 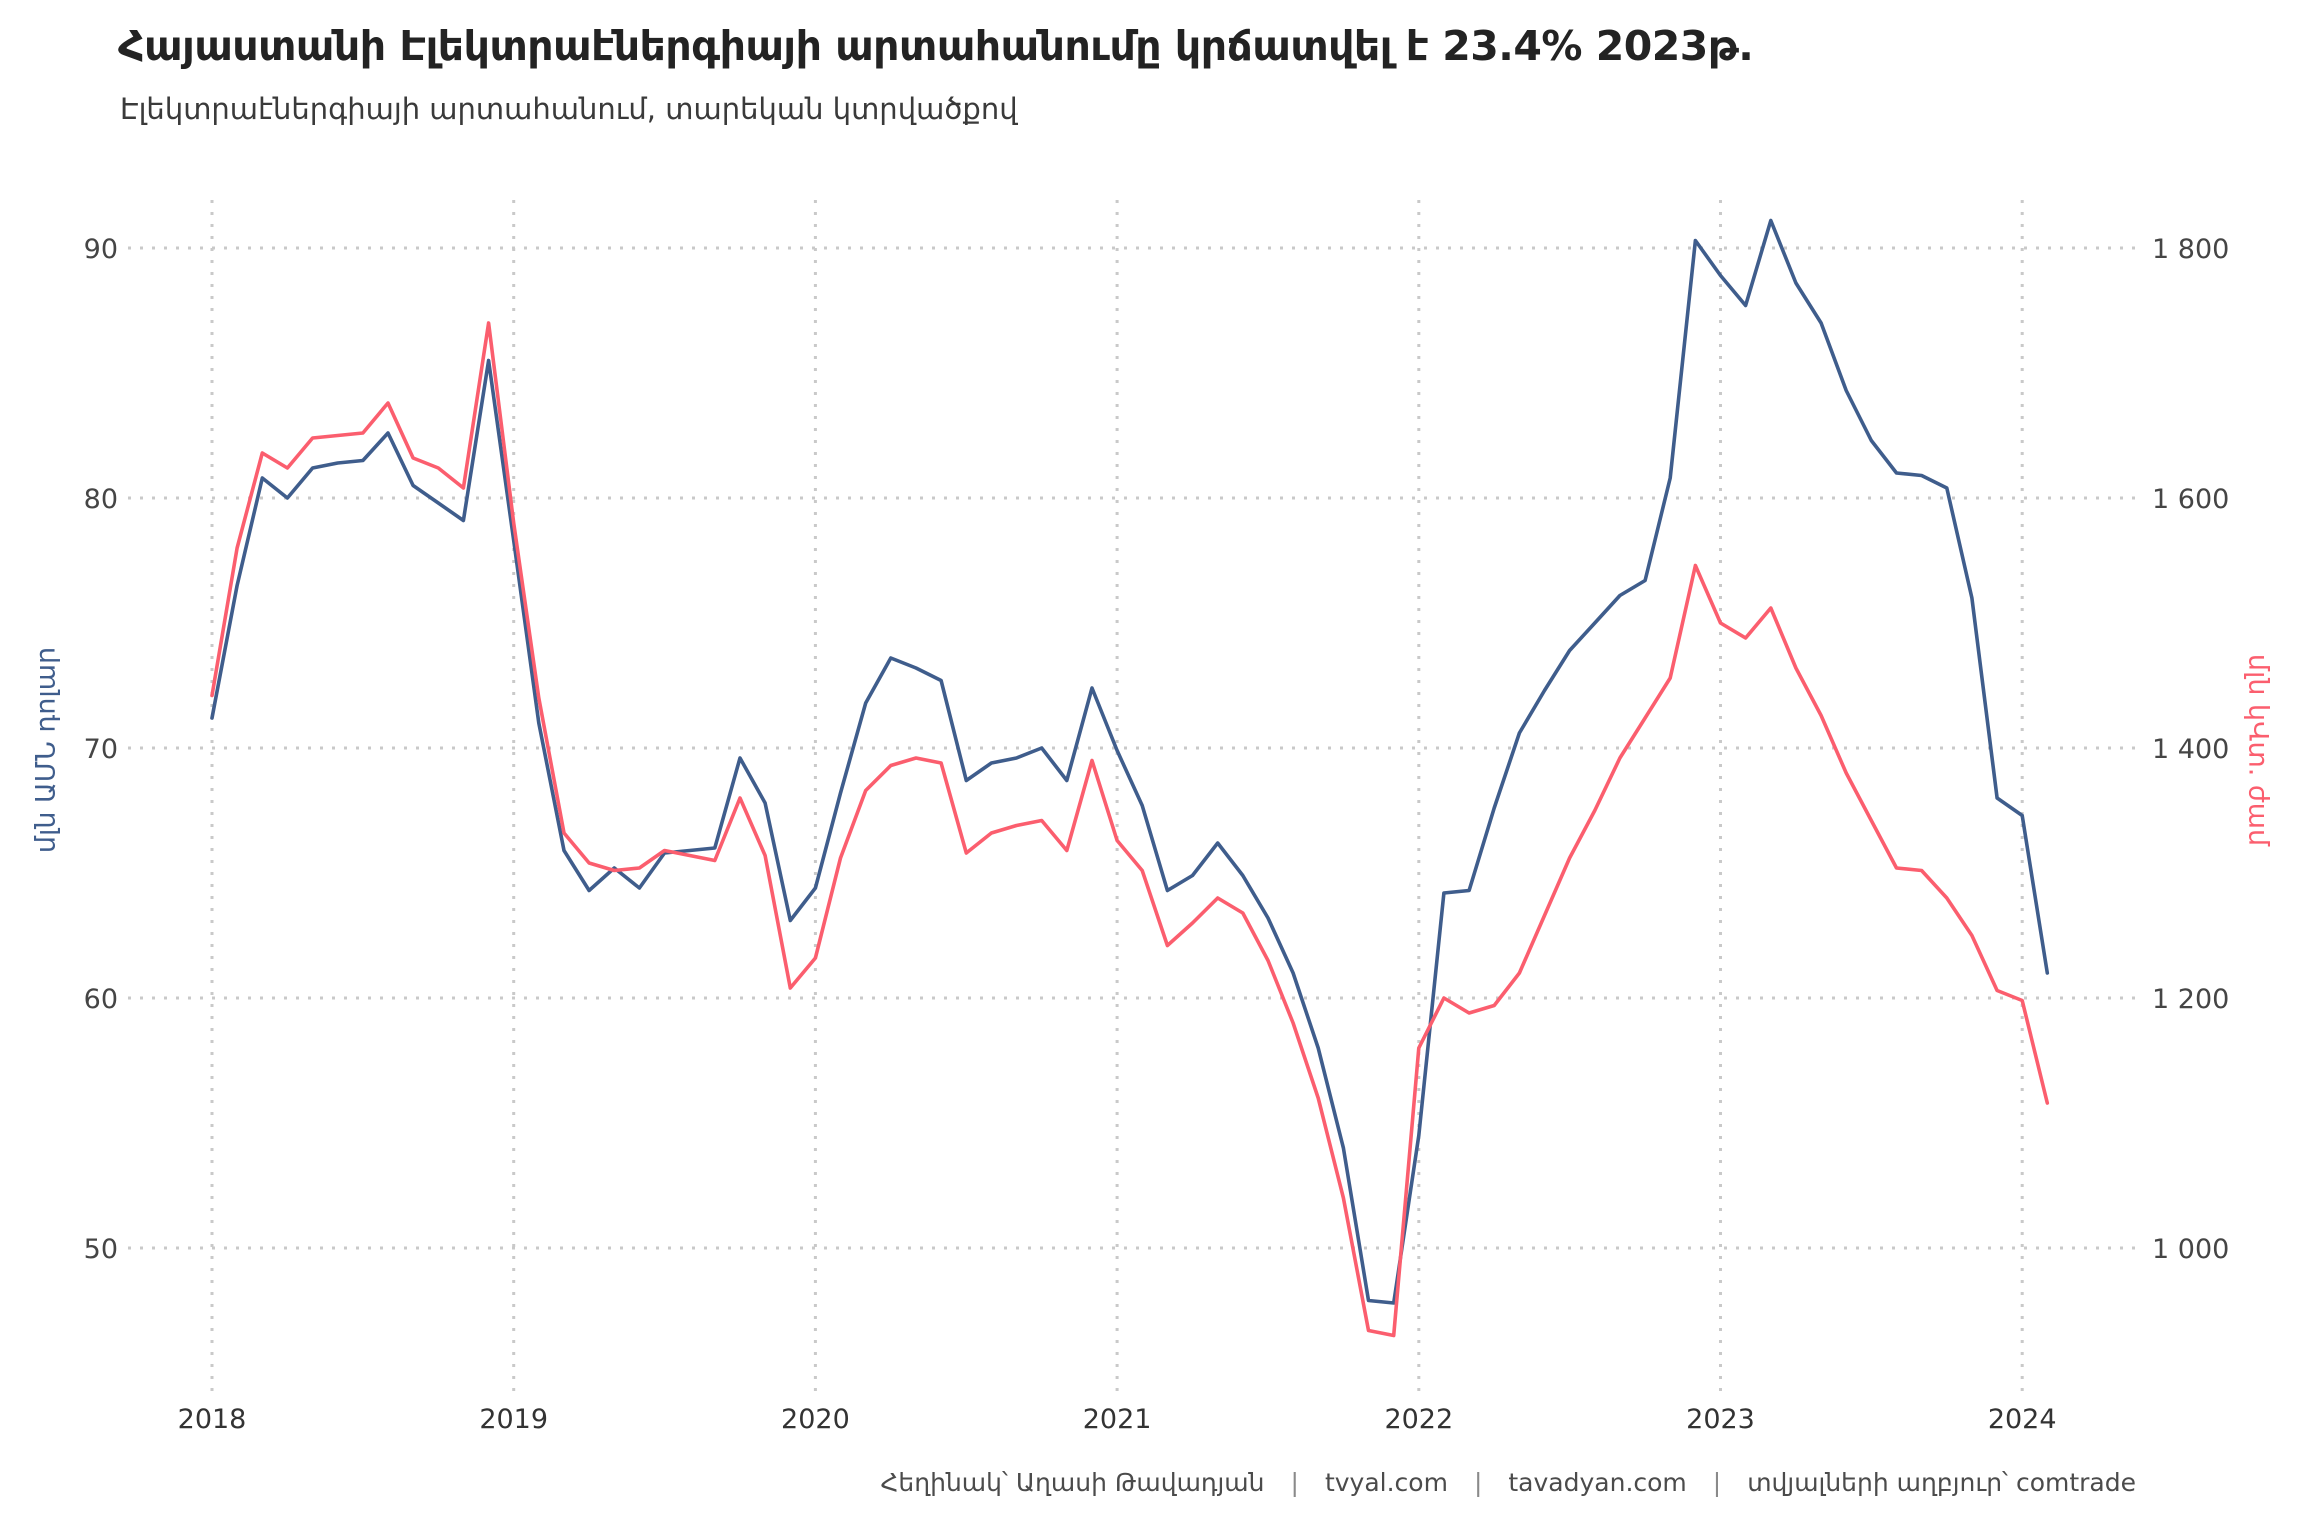 I want to click on y-axis-left-title: մլն ԱՄՆ դոլար, so click(x=46, y=750).